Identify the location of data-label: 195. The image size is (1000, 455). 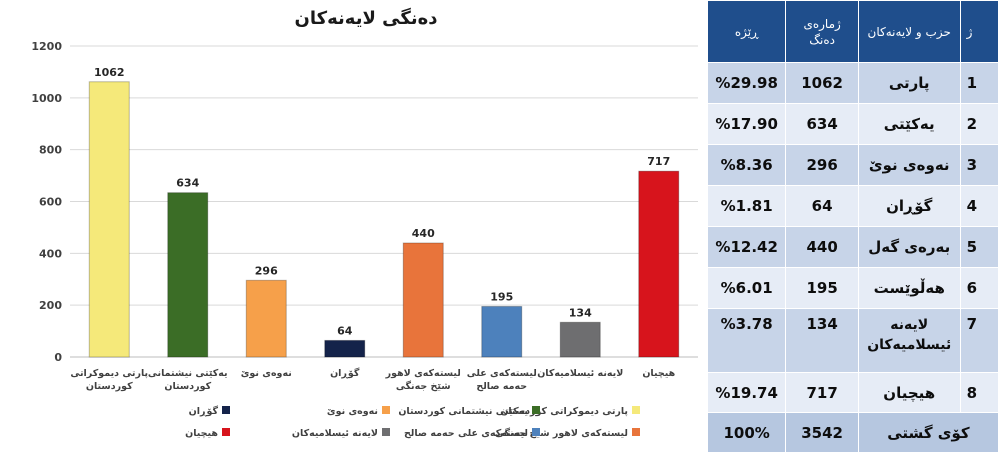
(501, 296).